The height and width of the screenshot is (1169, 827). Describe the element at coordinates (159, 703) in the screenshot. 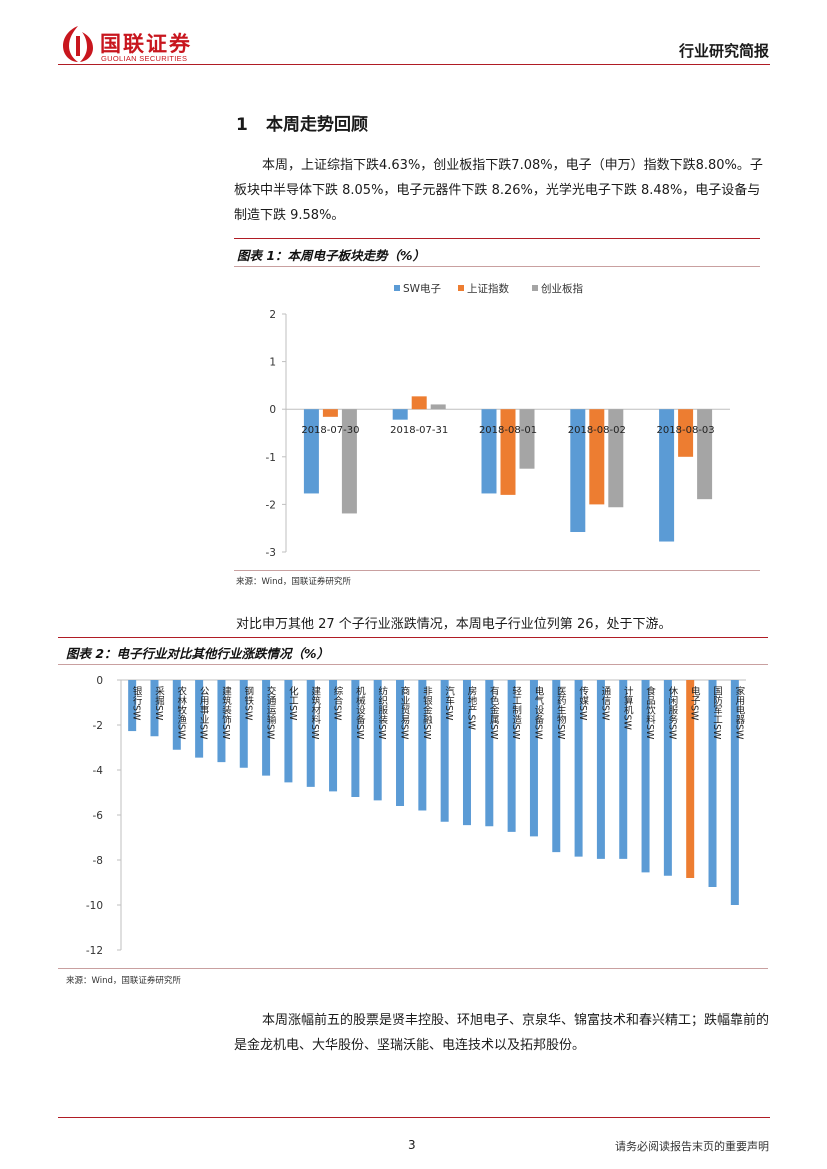

I see `x-category-label: 采掘SW` at that location.